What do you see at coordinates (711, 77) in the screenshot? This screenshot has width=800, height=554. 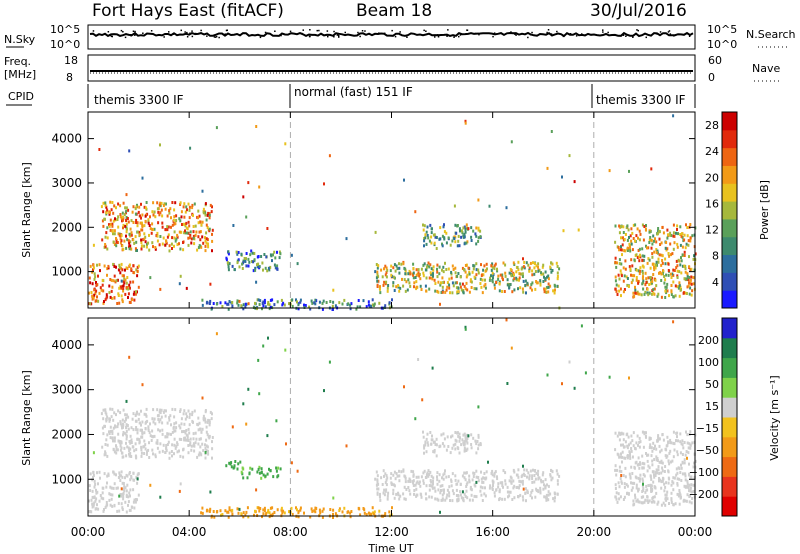 I see `nave-tick-bottom: 0` at bounding box center [711, 77].